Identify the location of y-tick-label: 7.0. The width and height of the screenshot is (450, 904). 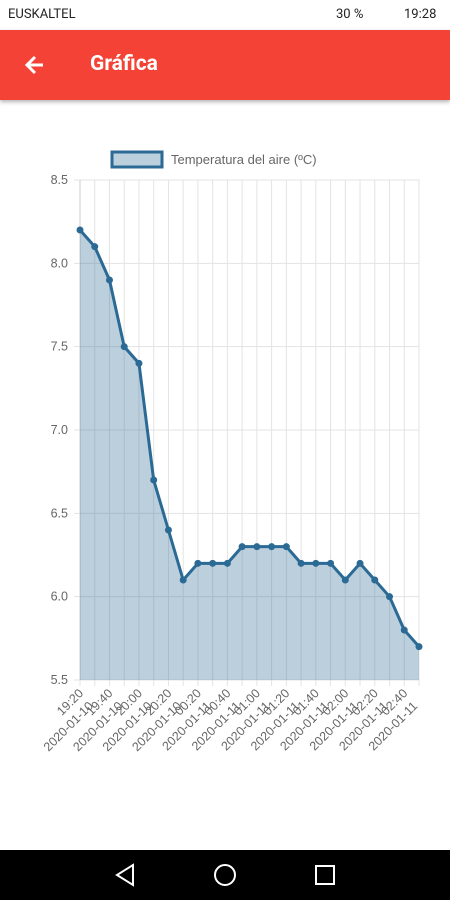
(59, 430).